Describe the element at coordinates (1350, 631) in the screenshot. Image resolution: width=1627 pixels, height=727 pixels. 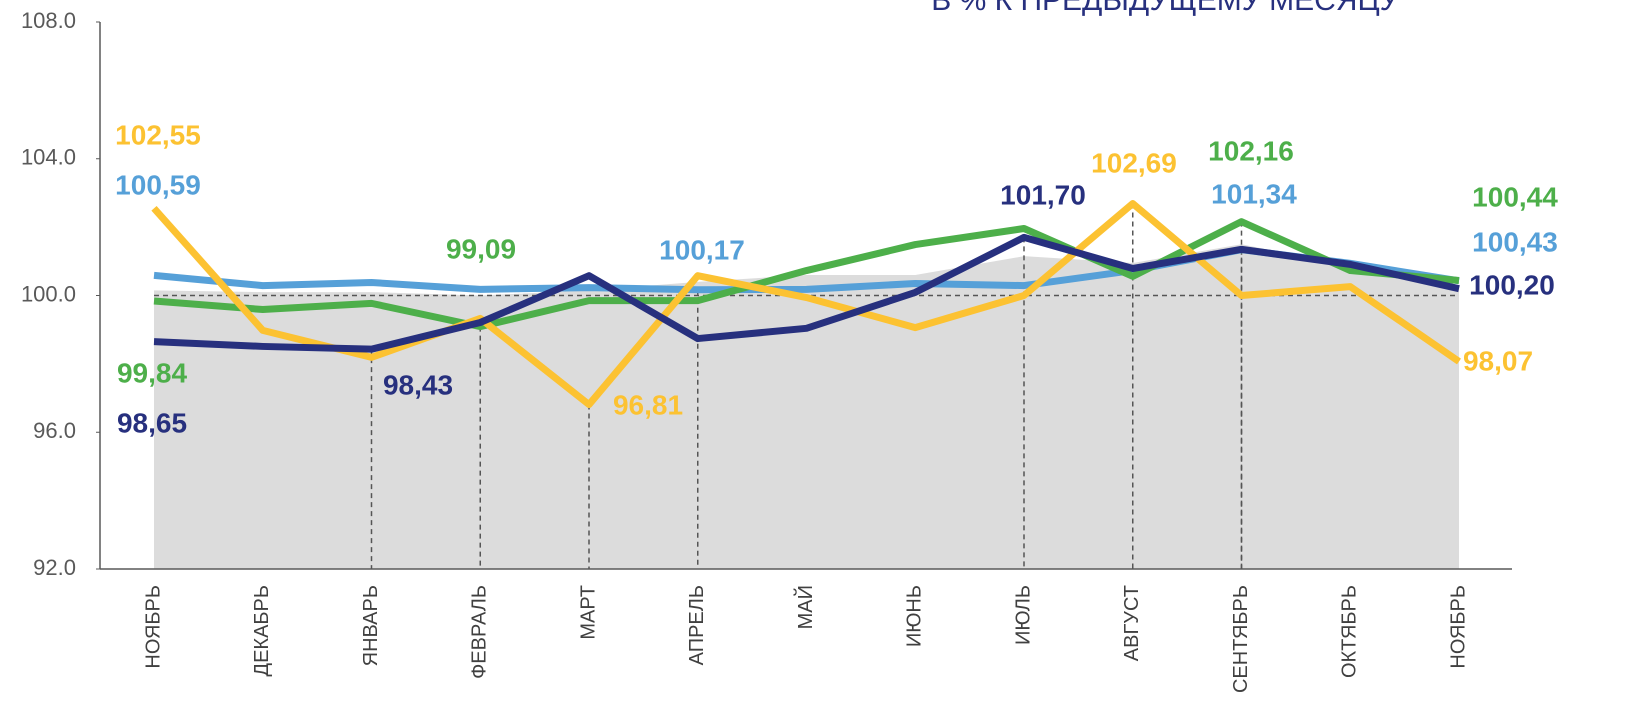
I see `x-tick-label: ОКТЯБРЬ` at that location.